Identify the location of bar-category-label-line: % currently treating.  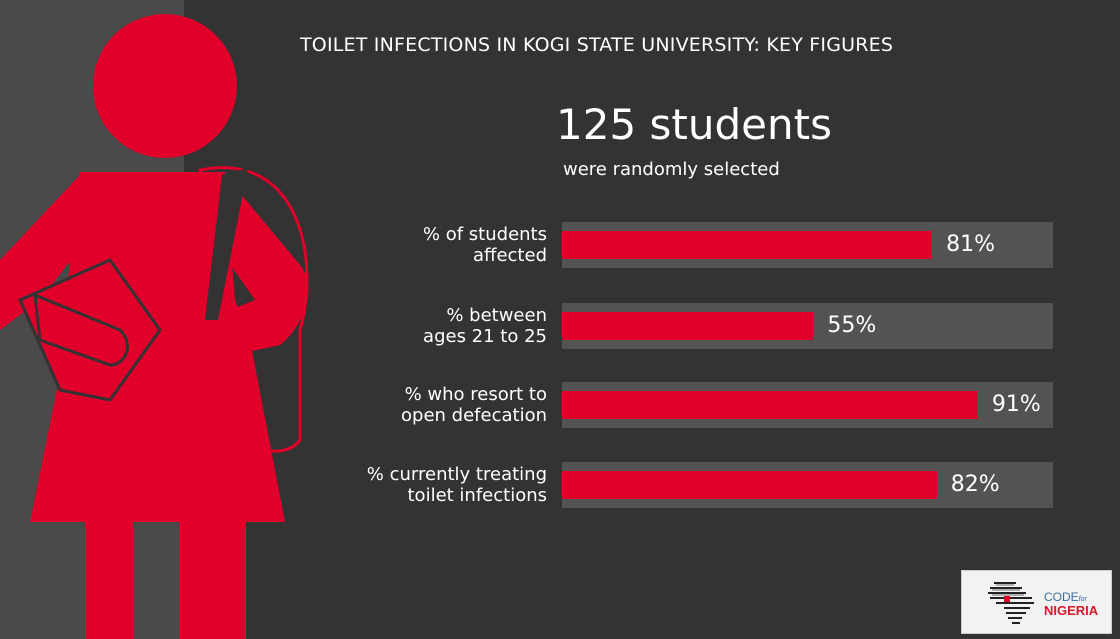
(456, 474).